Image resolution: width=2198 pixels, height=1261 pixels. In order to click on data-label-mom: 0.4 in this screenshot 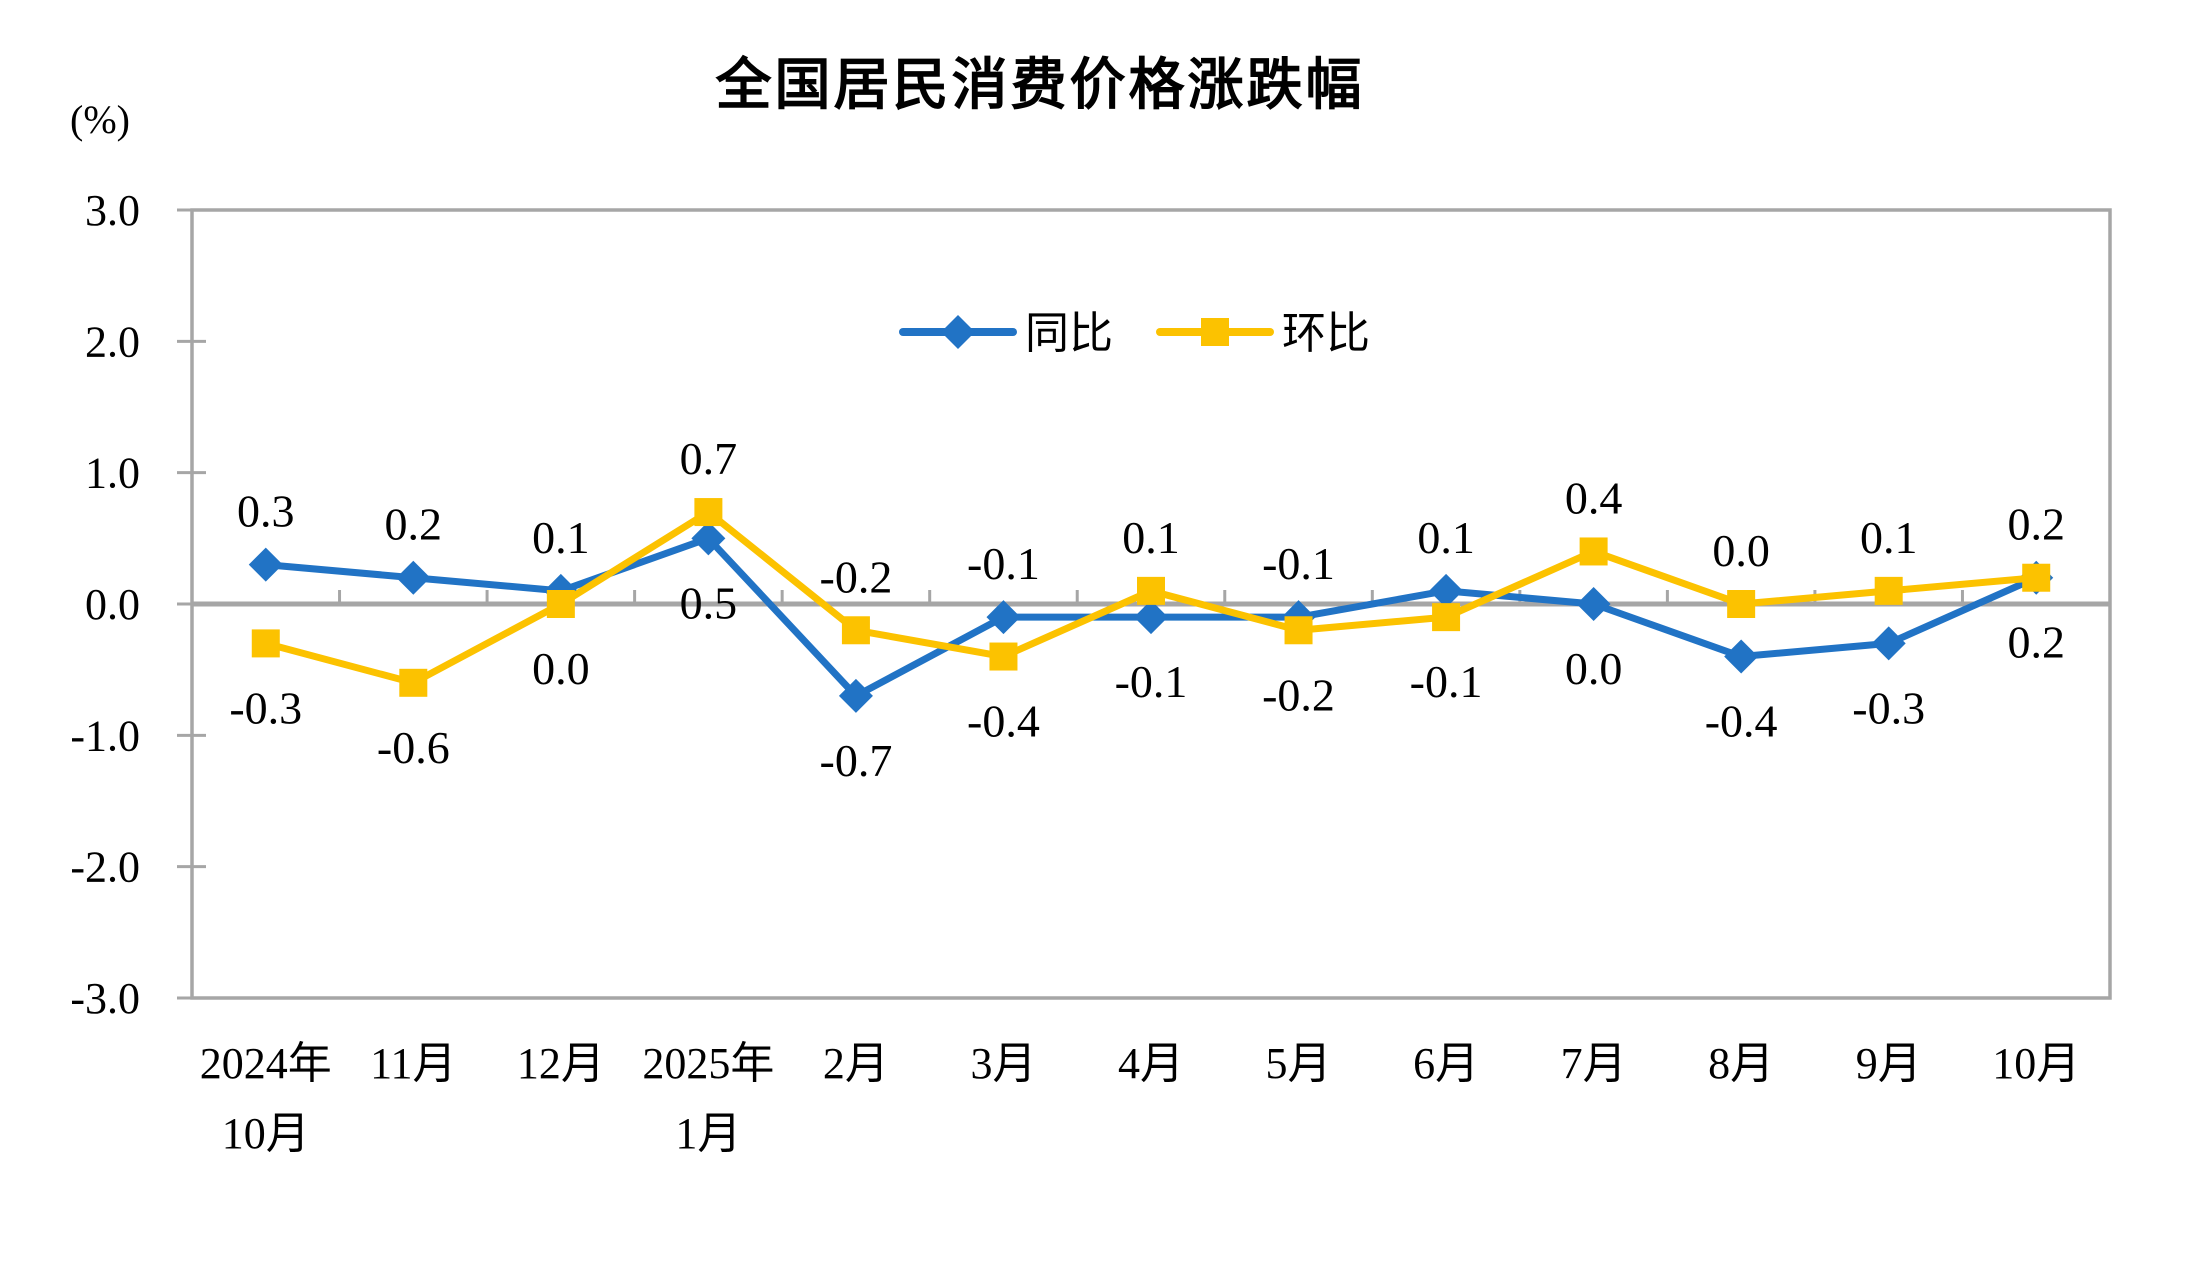, I will do `click(1594, 497)`.